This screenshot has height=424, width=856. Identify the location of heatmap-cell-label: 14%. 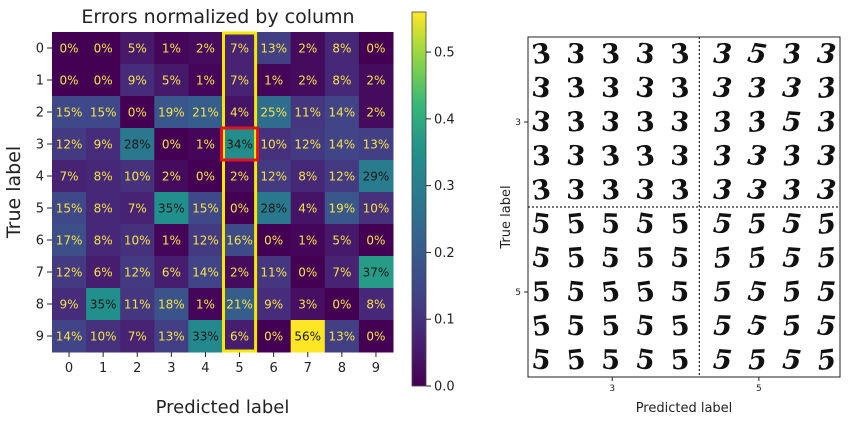
(205, 273).